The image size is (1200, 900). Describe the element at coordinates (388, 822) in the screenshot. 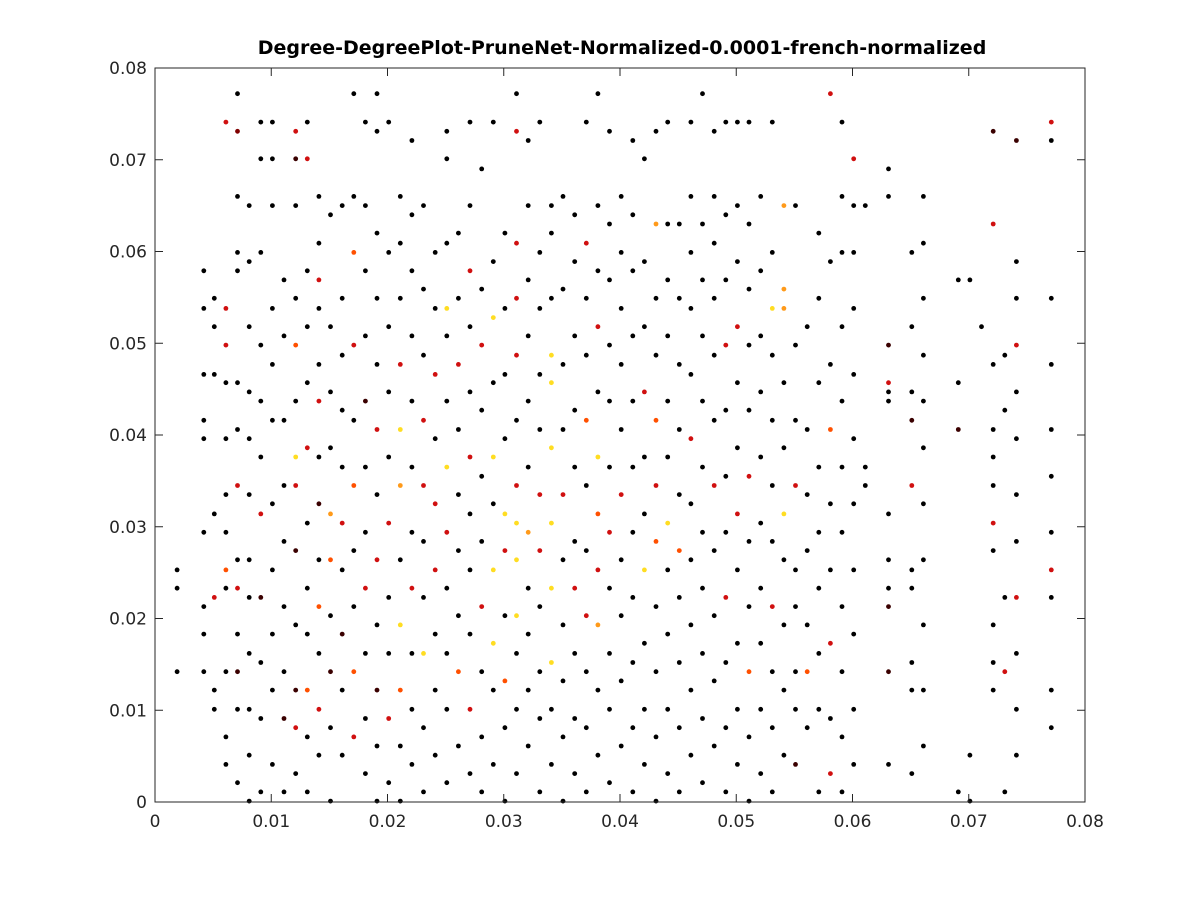

I see `x-tick-label: 0.02` at that location.